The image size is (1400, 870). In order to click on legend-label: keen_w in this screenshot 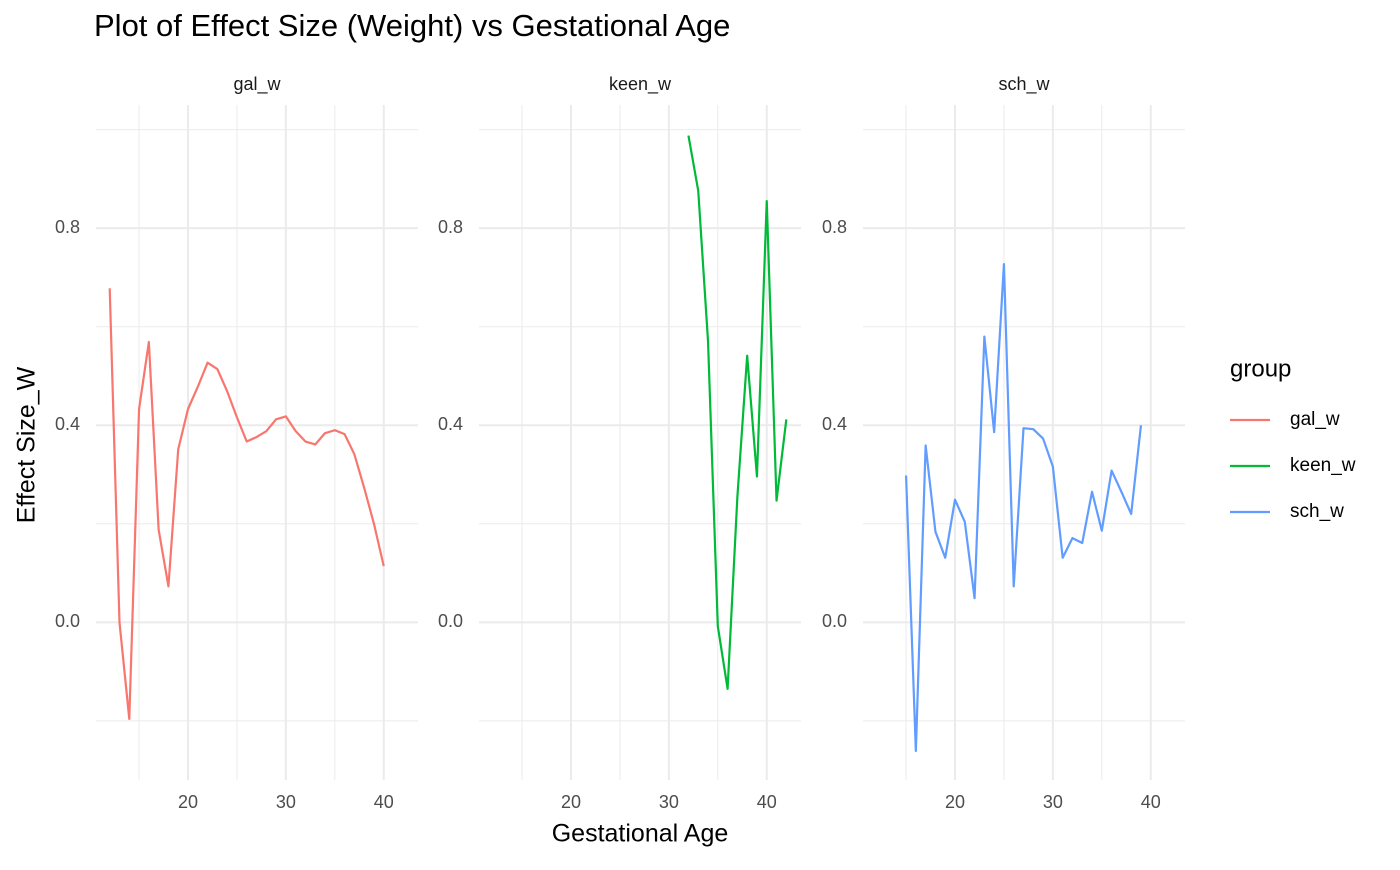, I will do `click(1323, 465)`.